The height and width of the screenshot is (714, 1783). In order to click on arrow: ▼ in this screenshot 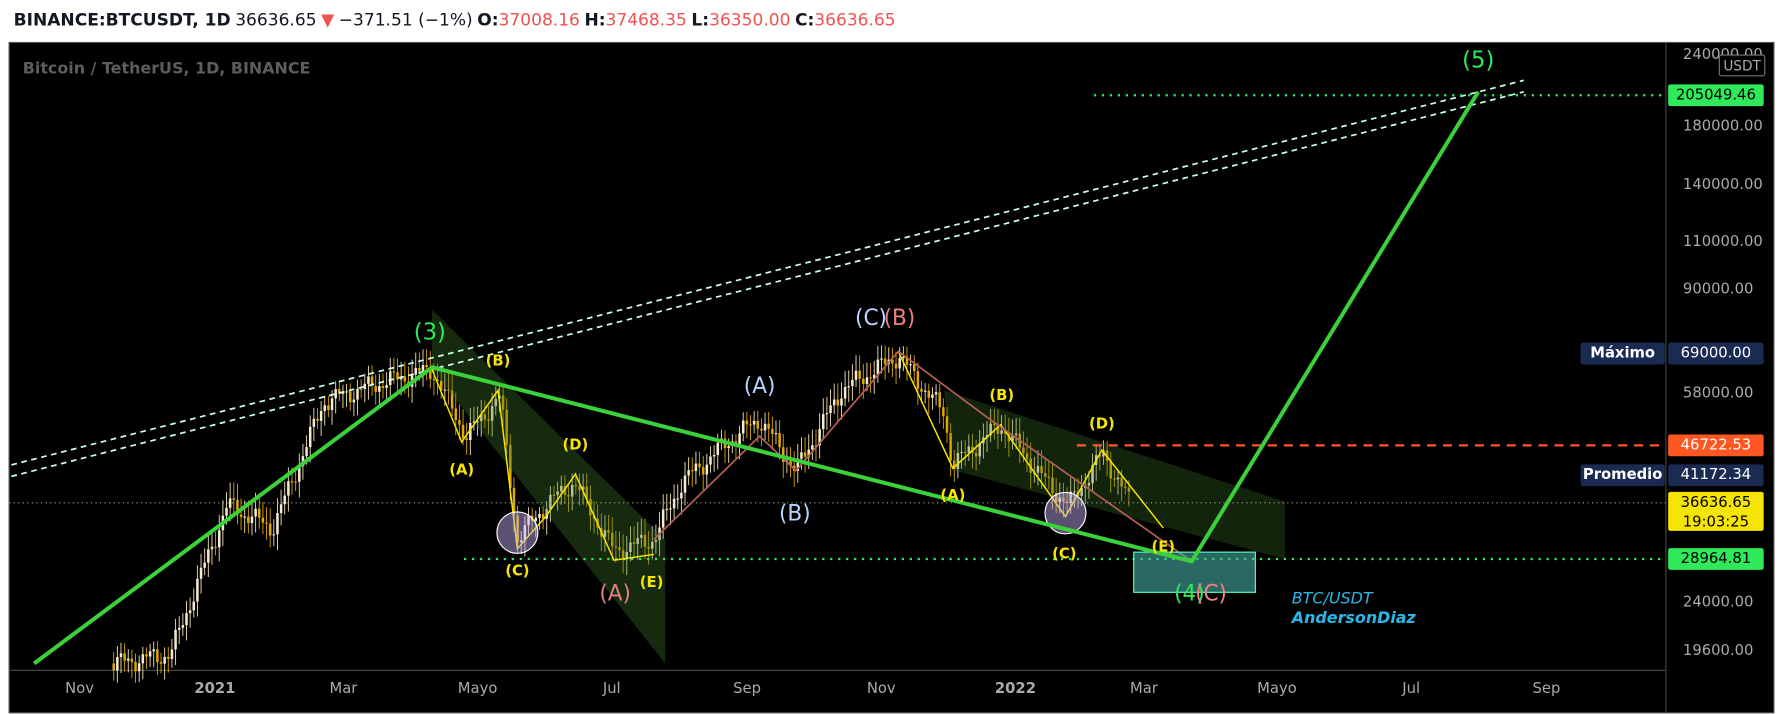, I will do `click(328, 21)`.